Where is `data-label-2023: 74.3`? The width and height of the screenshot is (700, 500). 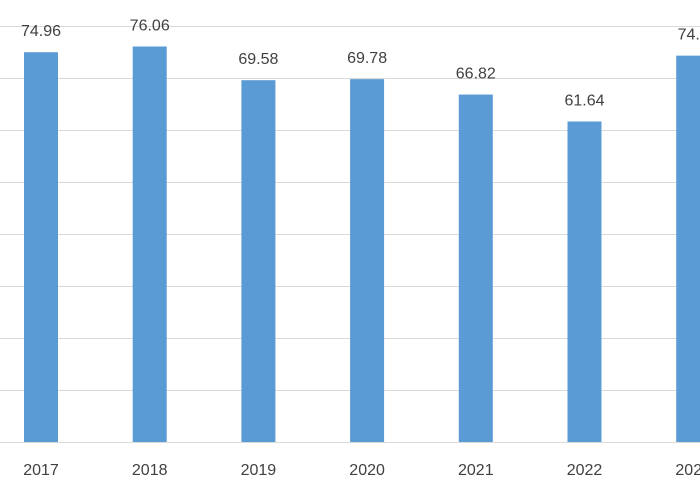 data-label-2023: 74.3 is located at coordinates (689, 35).